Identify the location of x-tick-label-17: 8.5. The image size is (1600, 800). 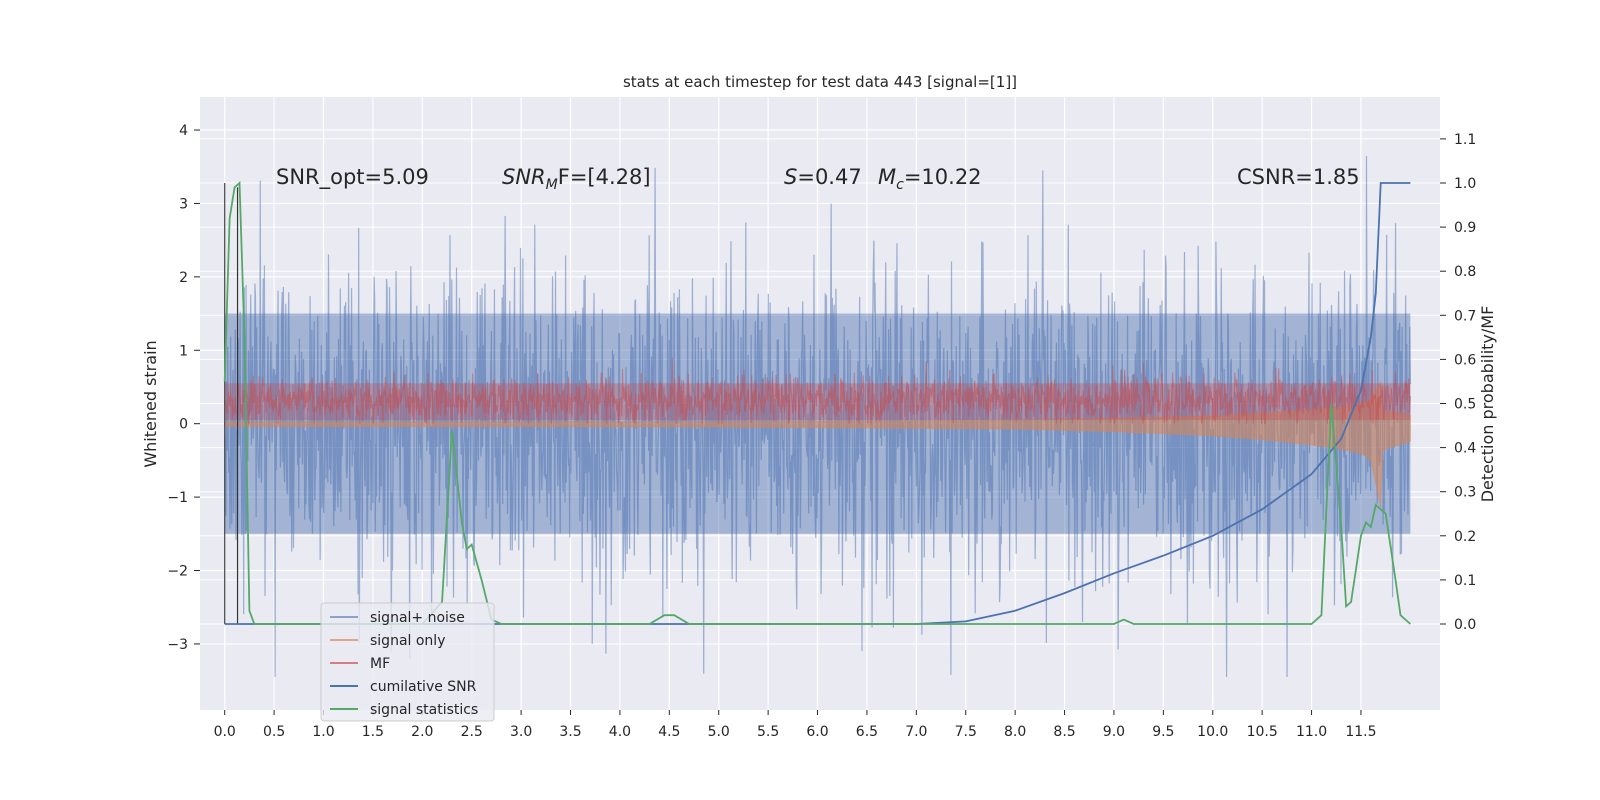
(1064, 732).